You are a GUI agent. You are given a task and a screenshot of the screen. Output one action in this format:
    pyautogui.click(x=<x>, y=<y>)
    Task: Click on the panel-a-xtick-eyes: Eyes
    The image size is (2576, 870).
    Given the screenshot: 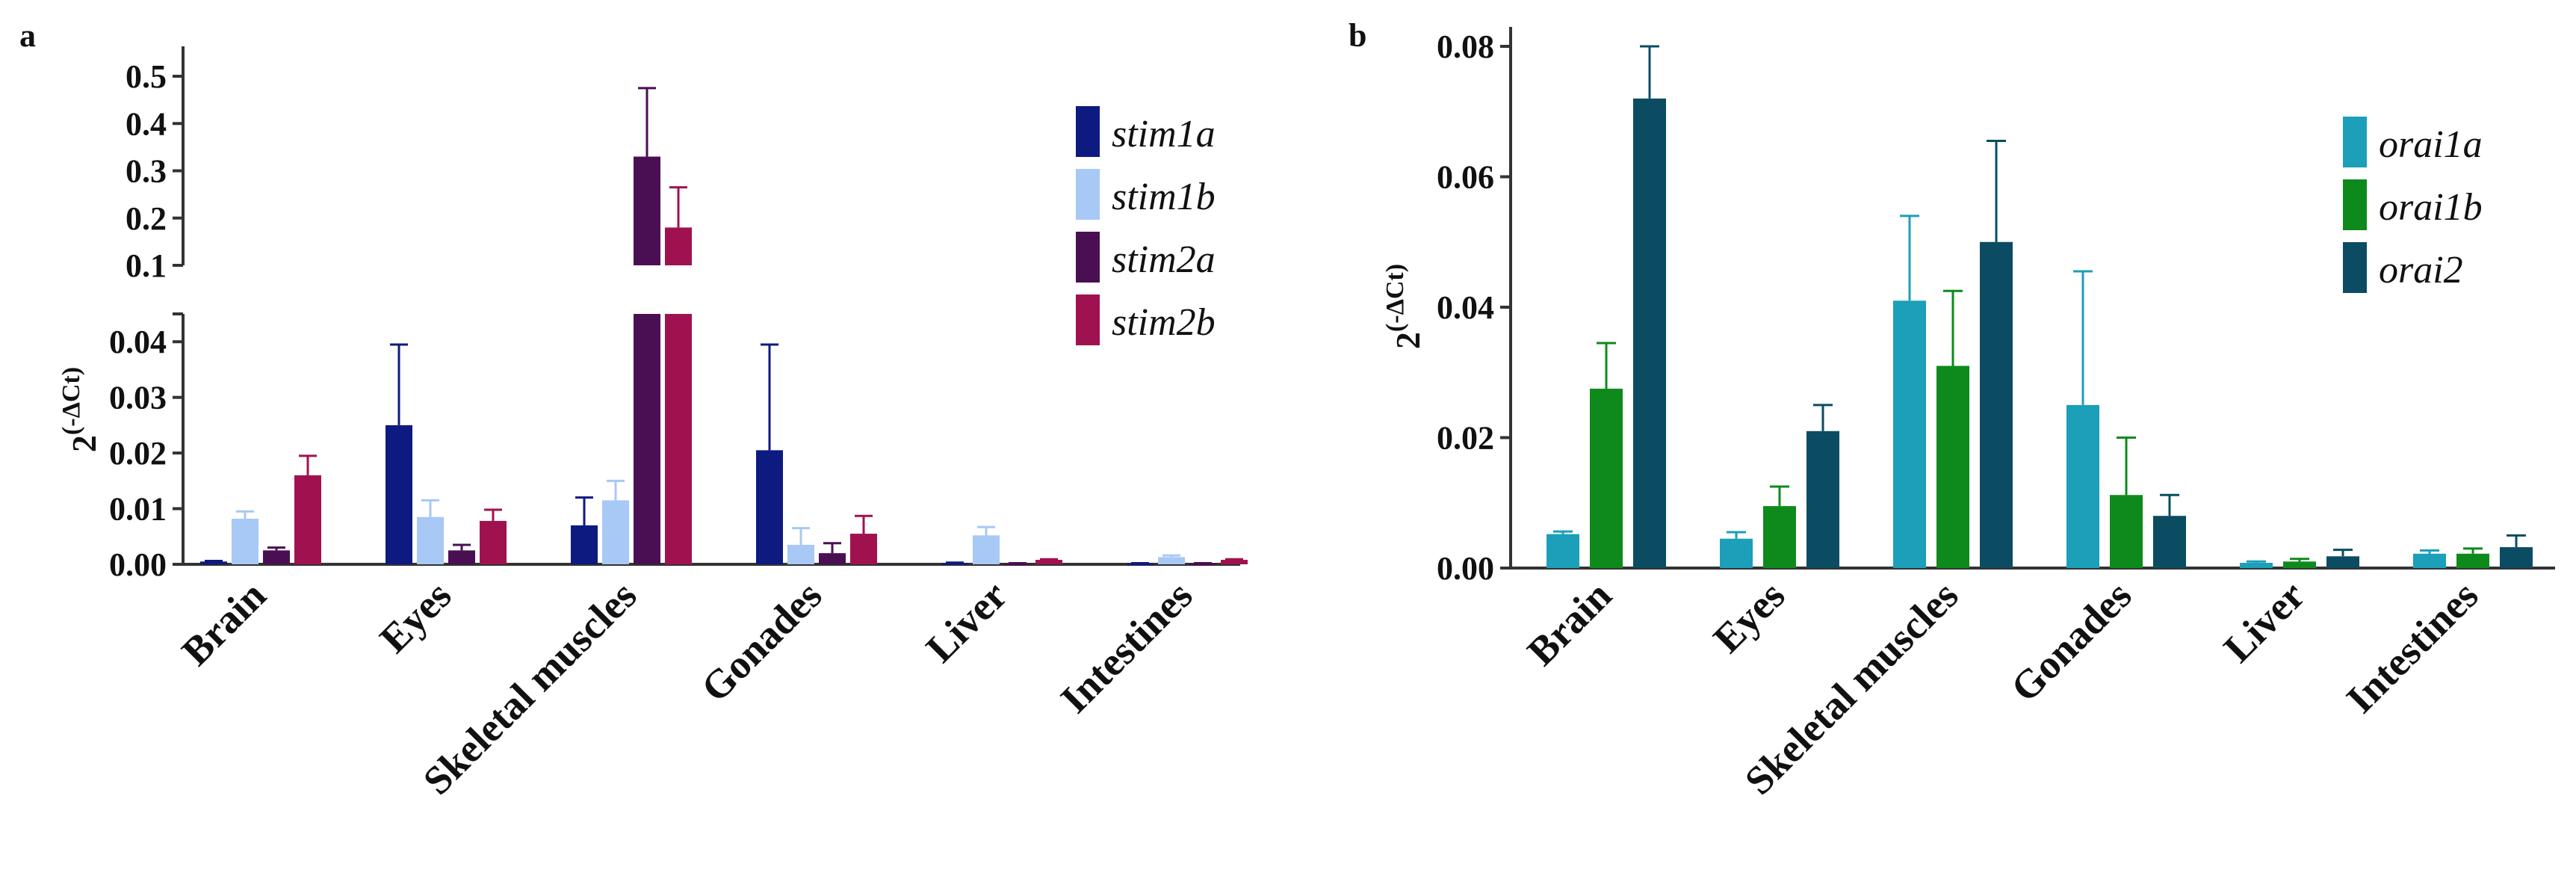 What is the action you would take?
    pyautogui.click(x=415, y=617)
    